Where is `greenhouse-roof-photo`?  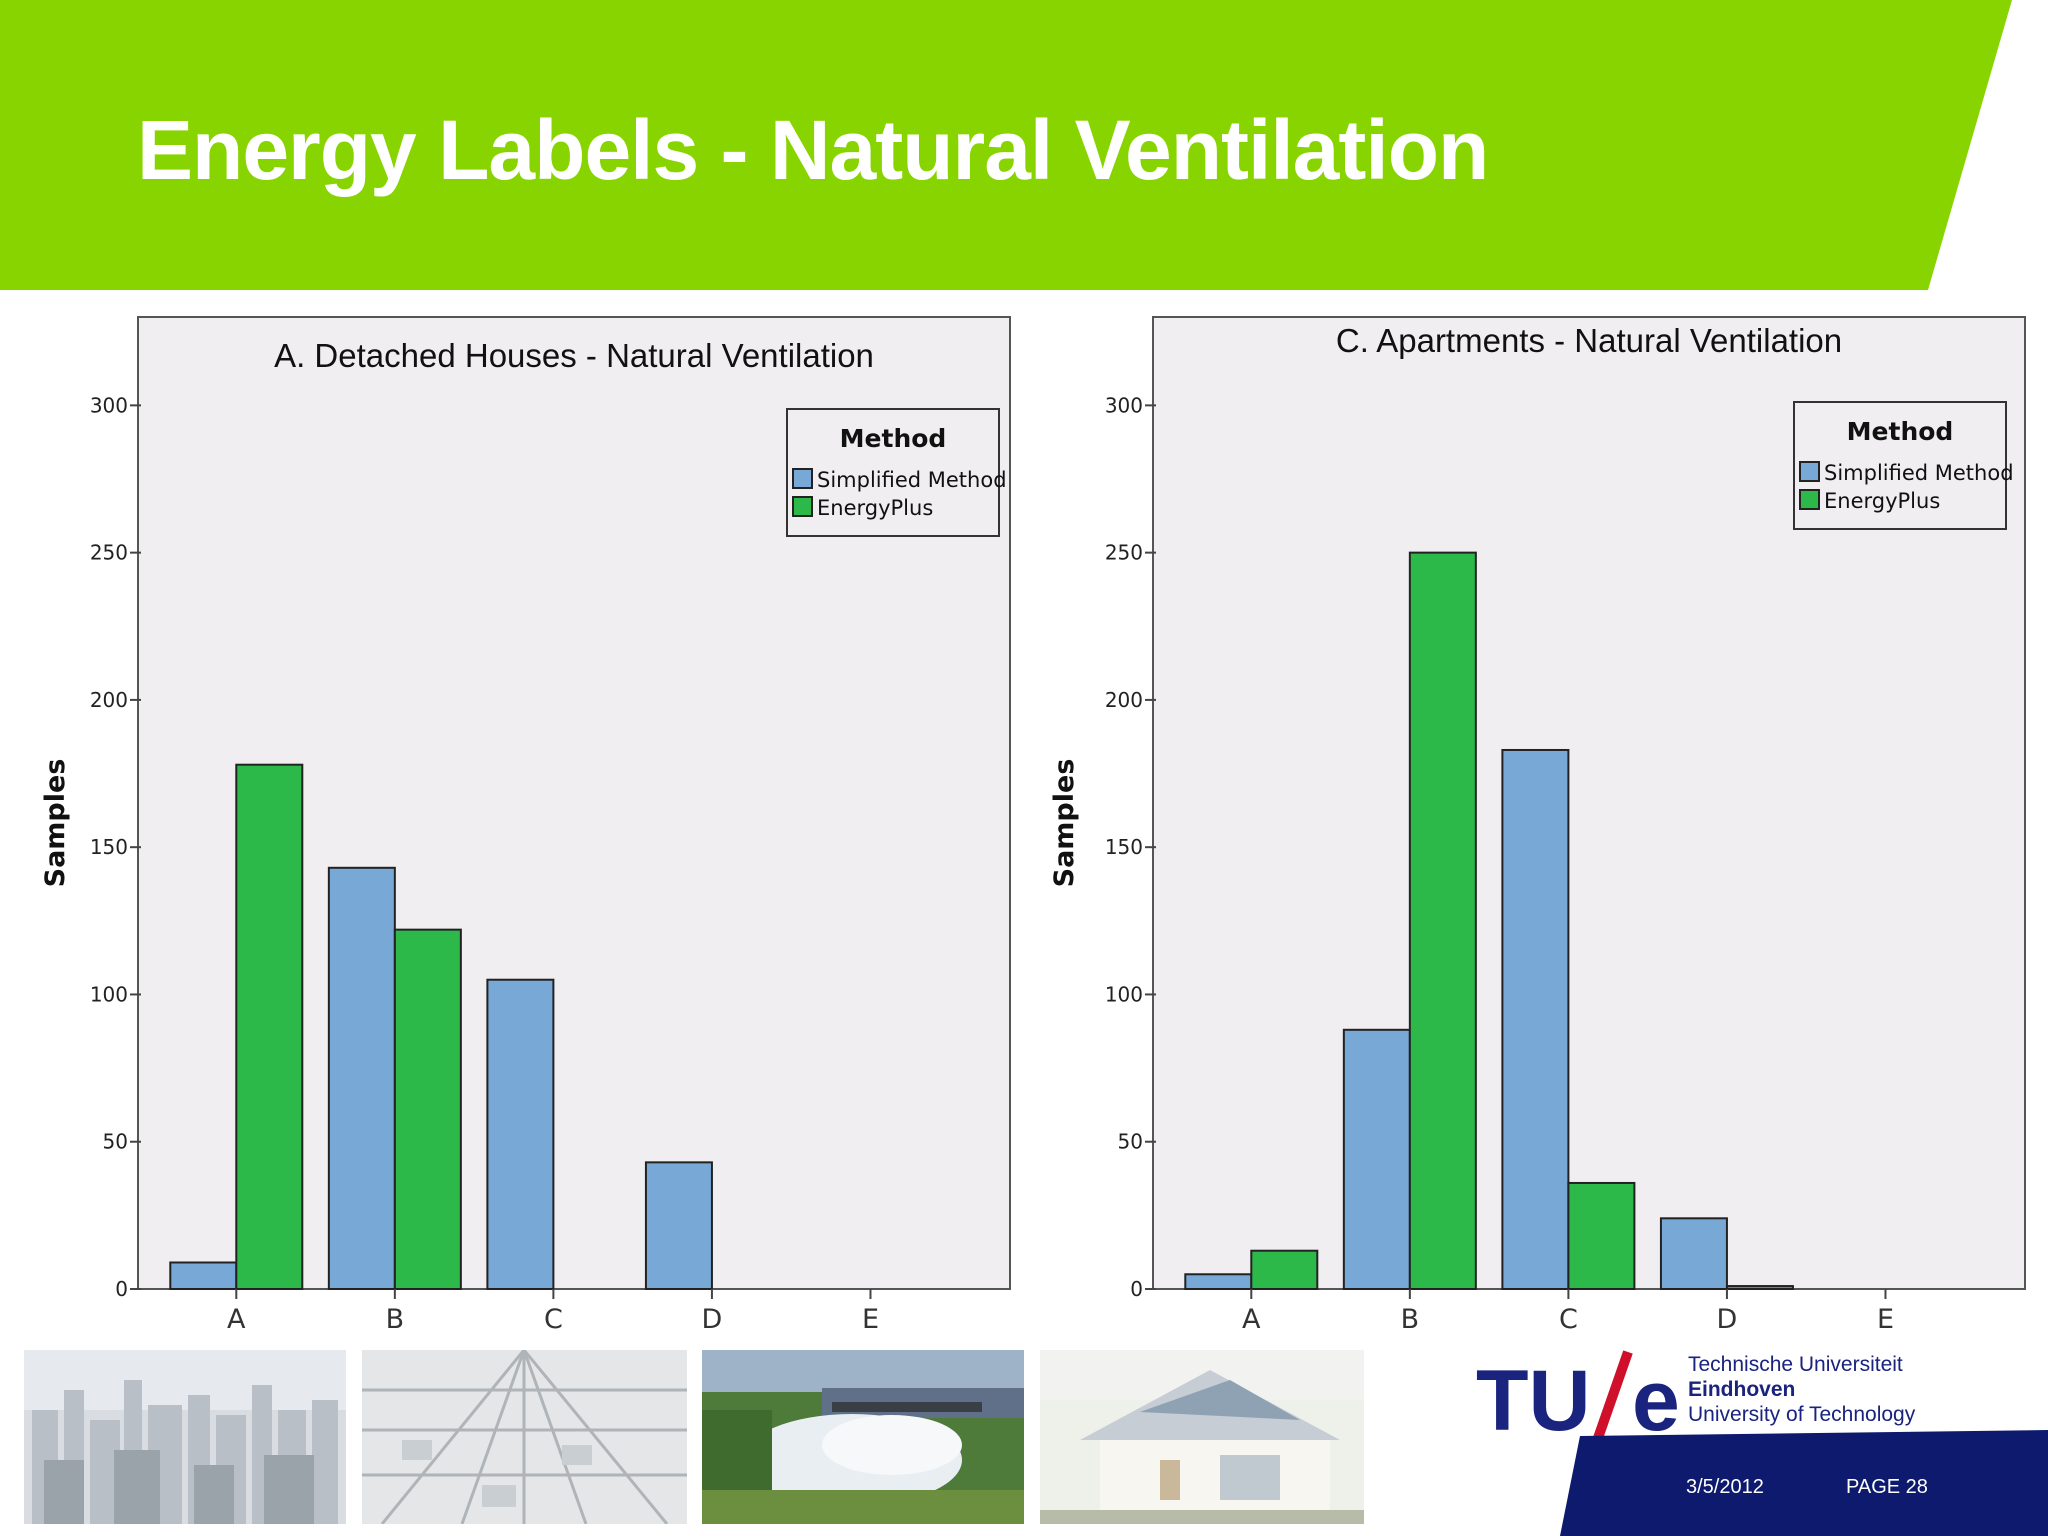
greenhouse-roof-photo is located at coordinates (524, 1437).